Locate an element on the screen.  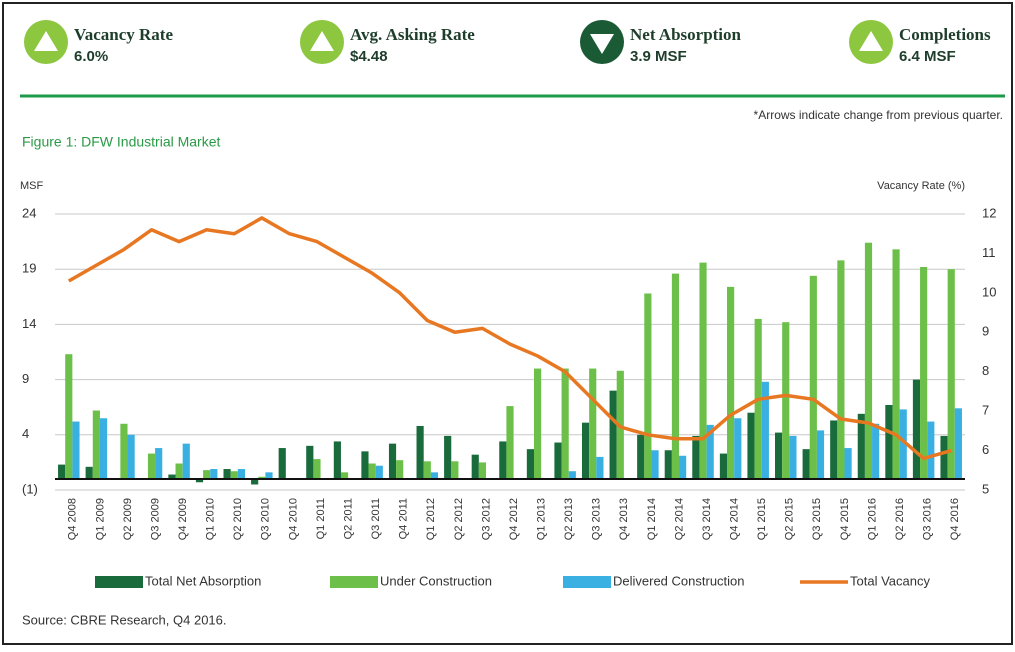
x-tick-label: Q2 2012 is located at coordinates (459, 519).